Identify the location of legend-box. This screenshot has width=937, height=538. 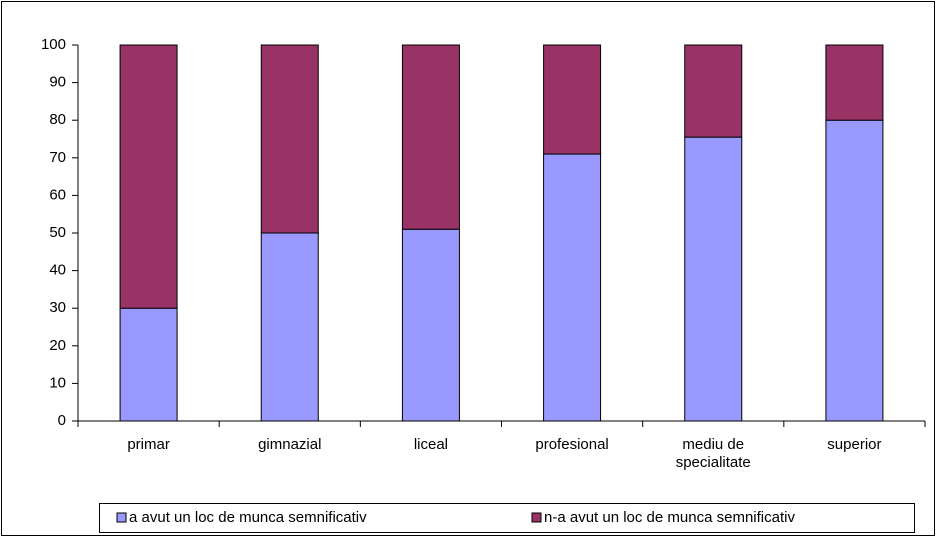
(507, 518).